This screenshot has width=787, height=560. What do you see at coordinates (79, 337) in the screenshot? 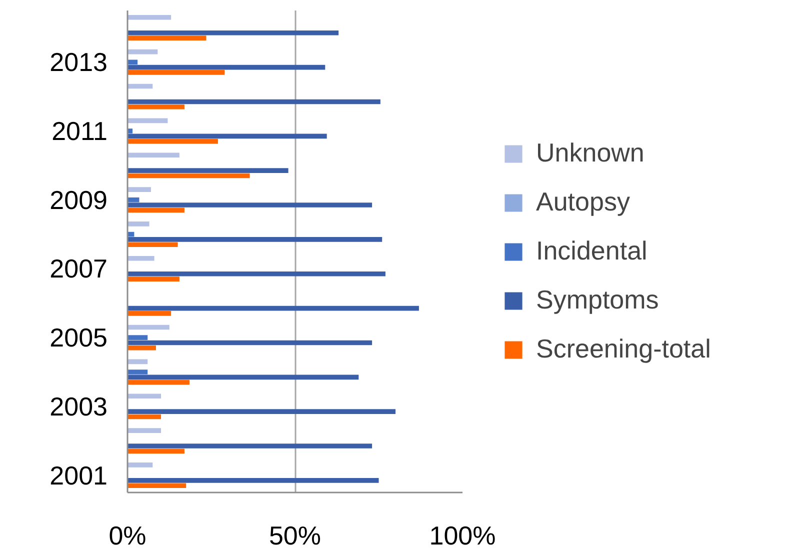
I see `y-tick-label: 2005` at bounding box center [79, 337].